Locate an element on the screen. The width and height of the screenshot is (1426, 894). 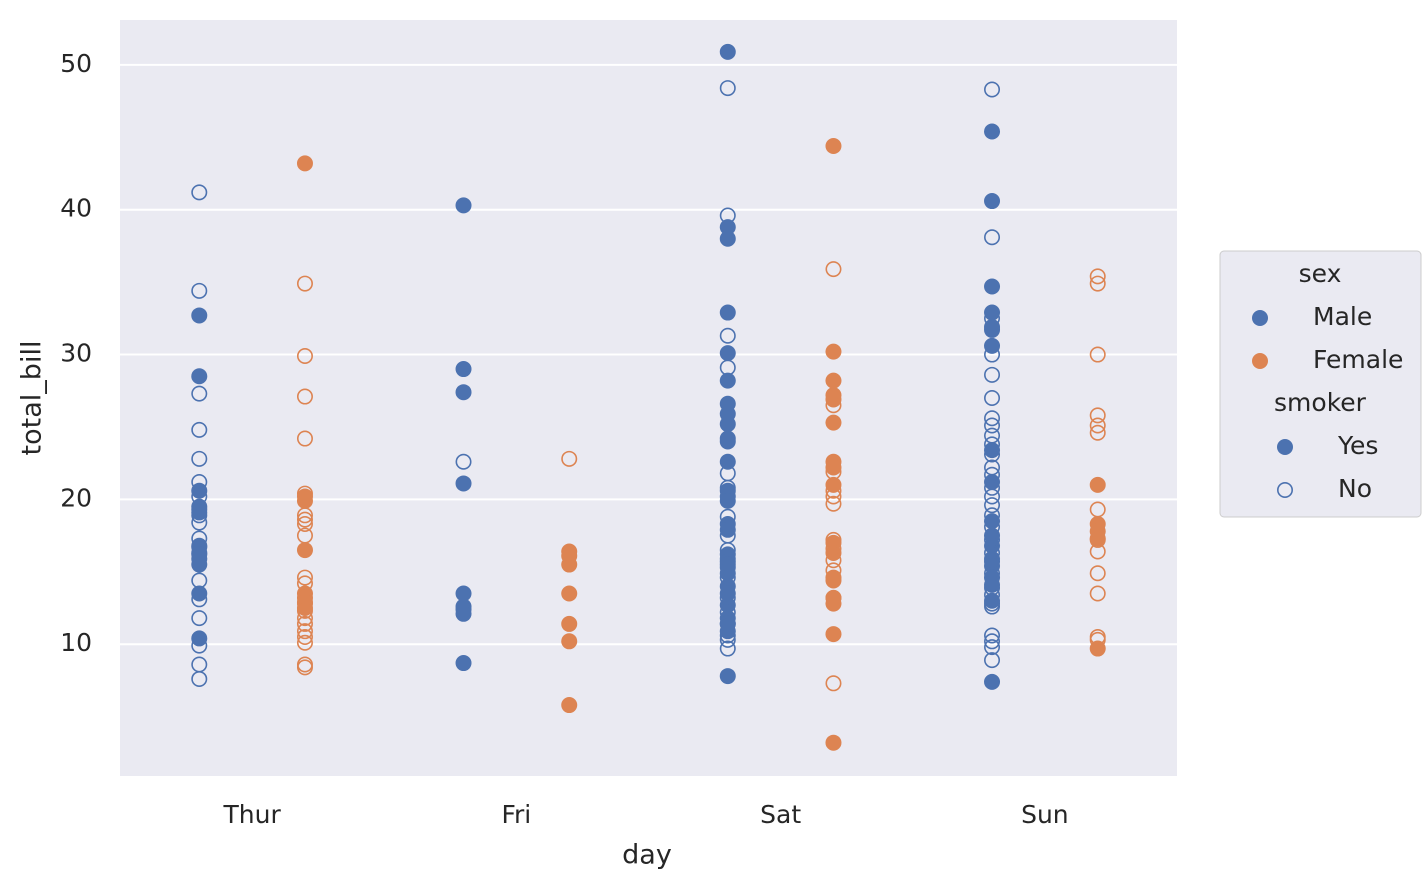
legend-title: sex is located at coordinates (1320, 273).